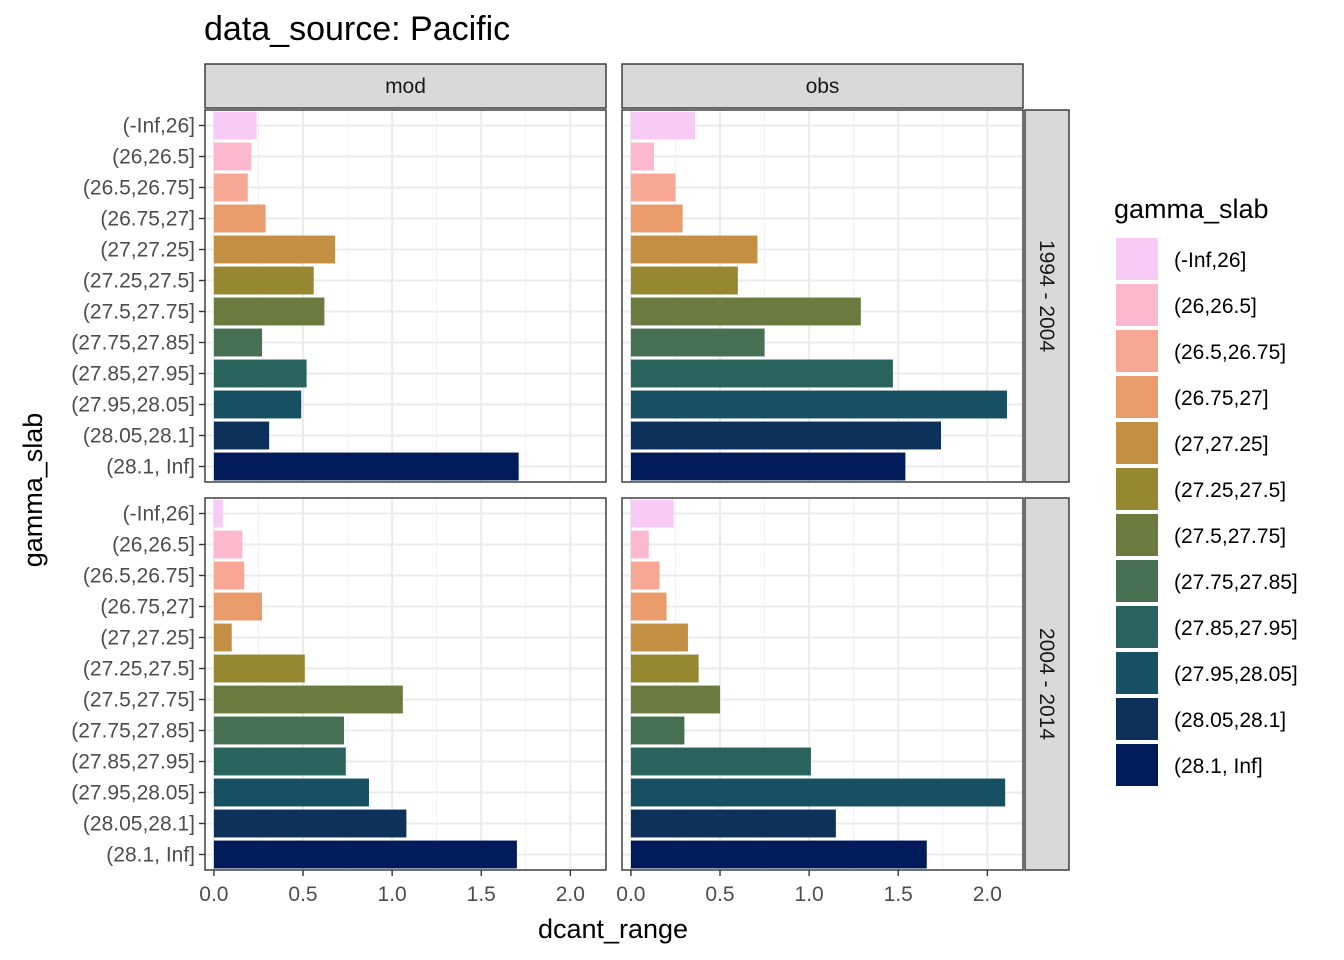 This screenshot has height=960, width=1344. What do you see at coordinates (1221, 444) in the screenshot?
I see `legend-label: (27,27.25]` at bounding box center [1221, 444].